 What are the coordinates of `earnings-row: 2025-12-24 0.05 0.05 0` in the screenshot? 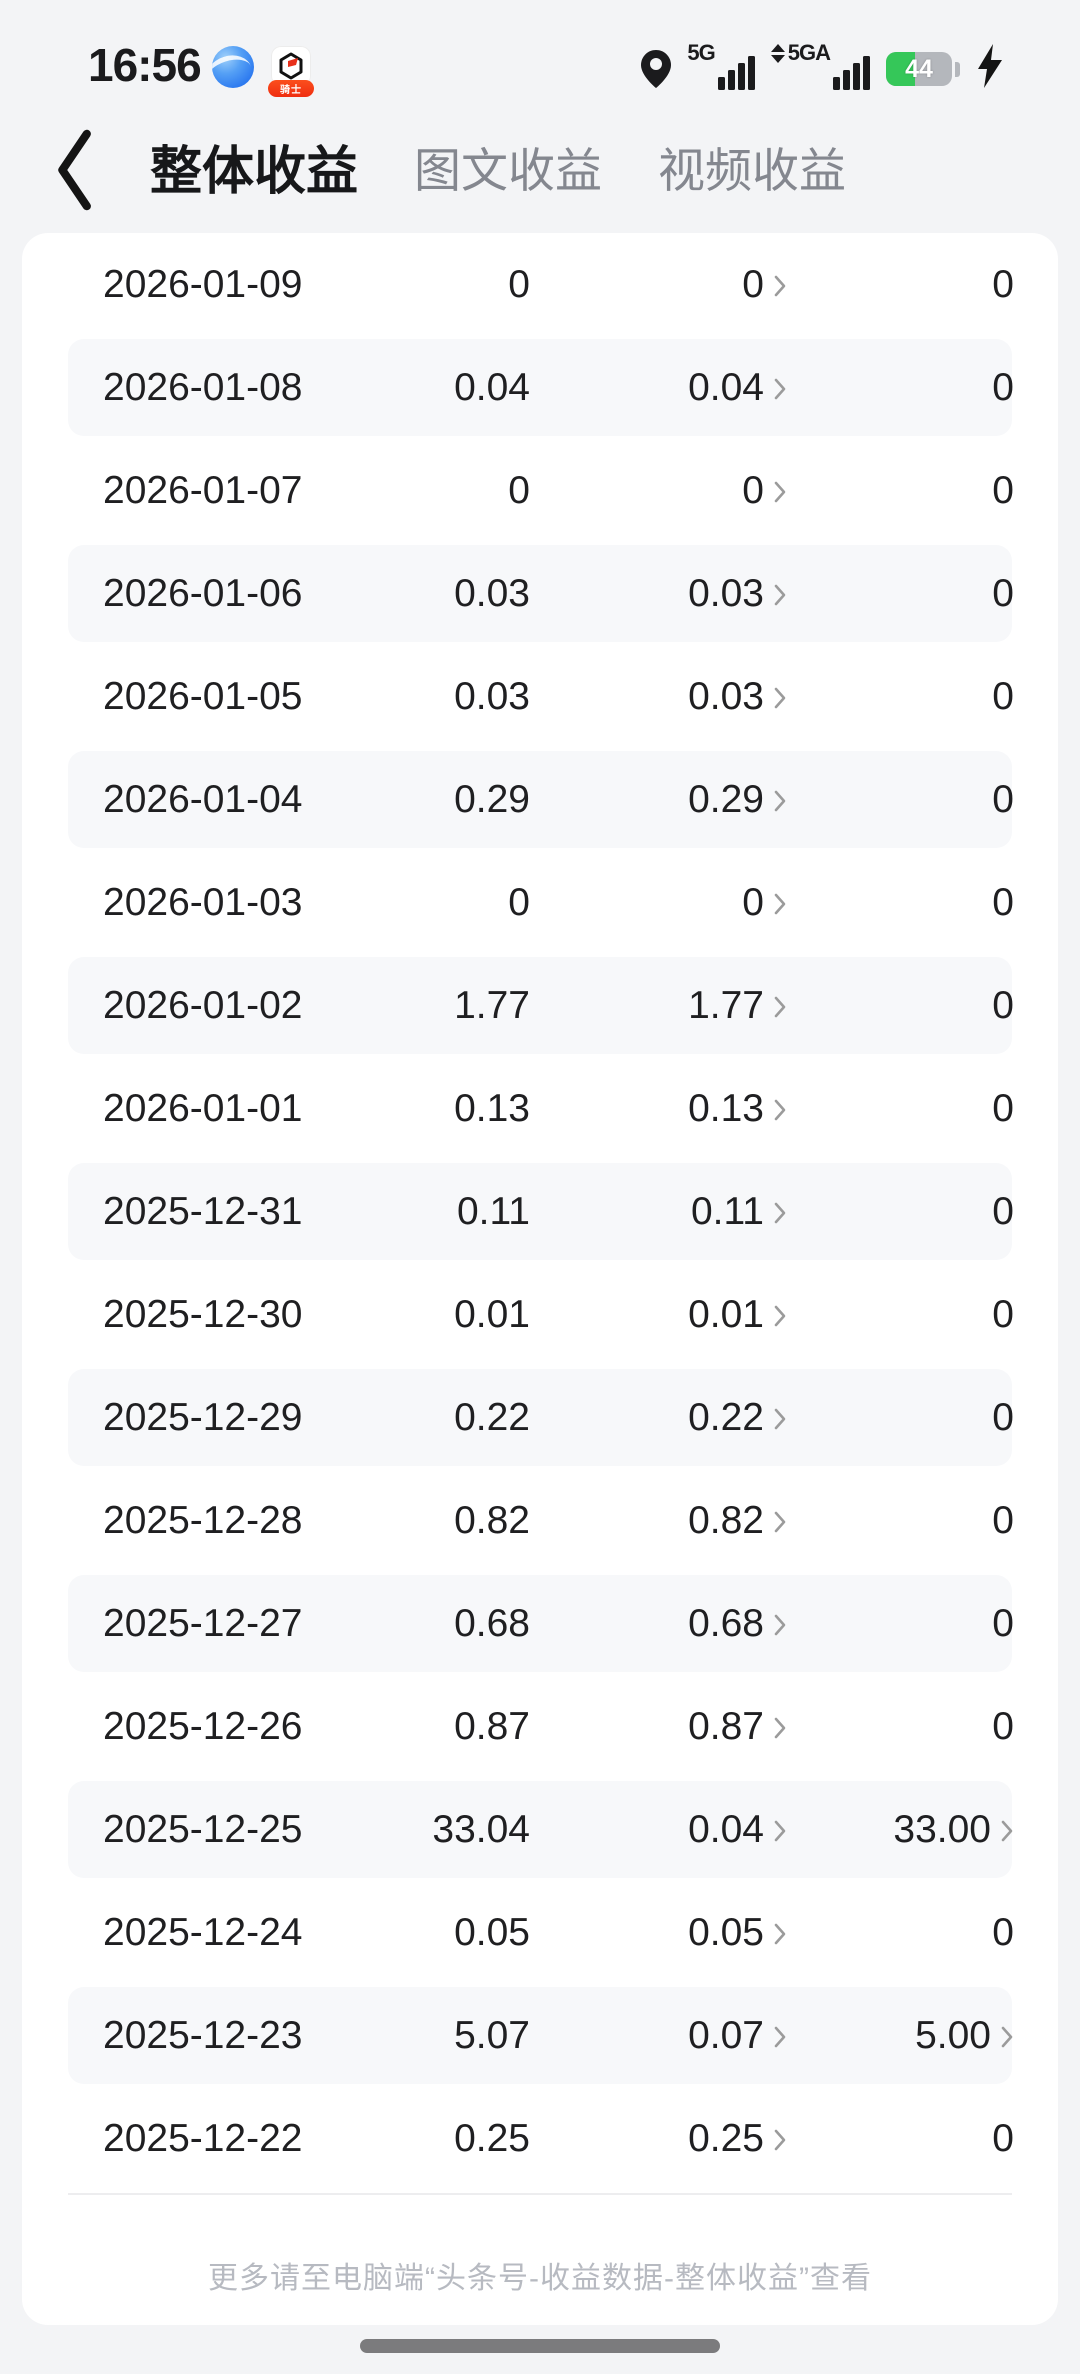 It's located at (540, 1932).